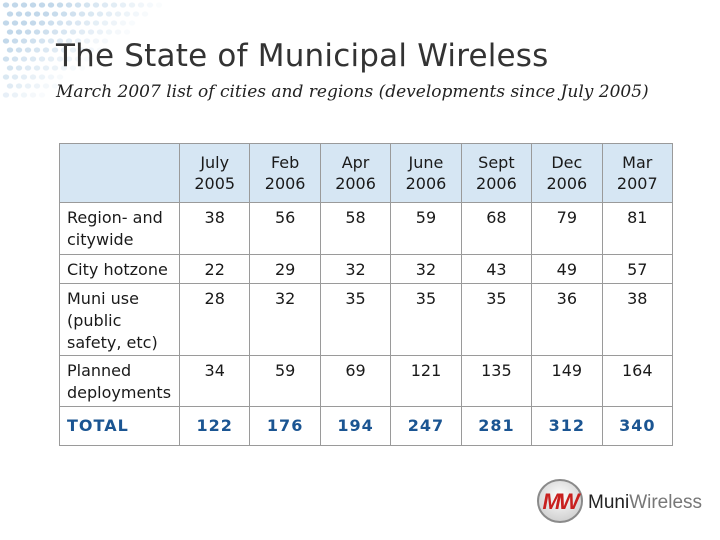 Image resolution: width=720 pixels, height=540 pixels. I want to click on table-cell: 57, so click(637, 269).